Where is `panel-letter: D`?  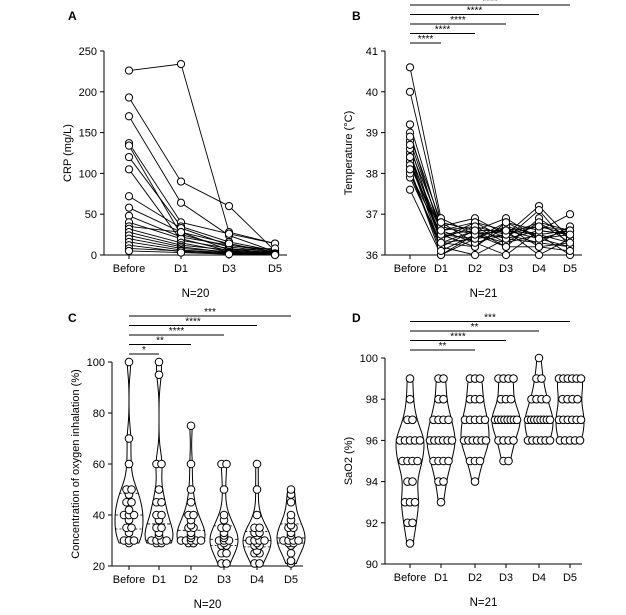 panel-letter: D is located at coordinates (356, 318).